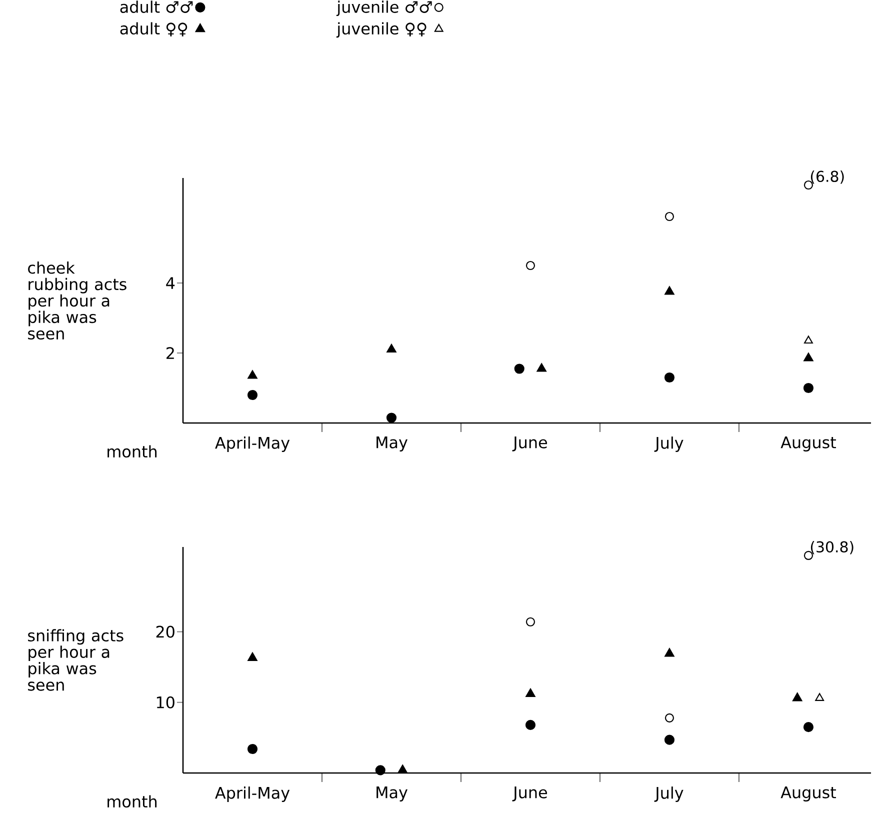 The height and width of the screenshot is (825, 875). Describe the element at coordinates (165, 632) in the screenshot. I see `y-tick-label: 20` at that location.